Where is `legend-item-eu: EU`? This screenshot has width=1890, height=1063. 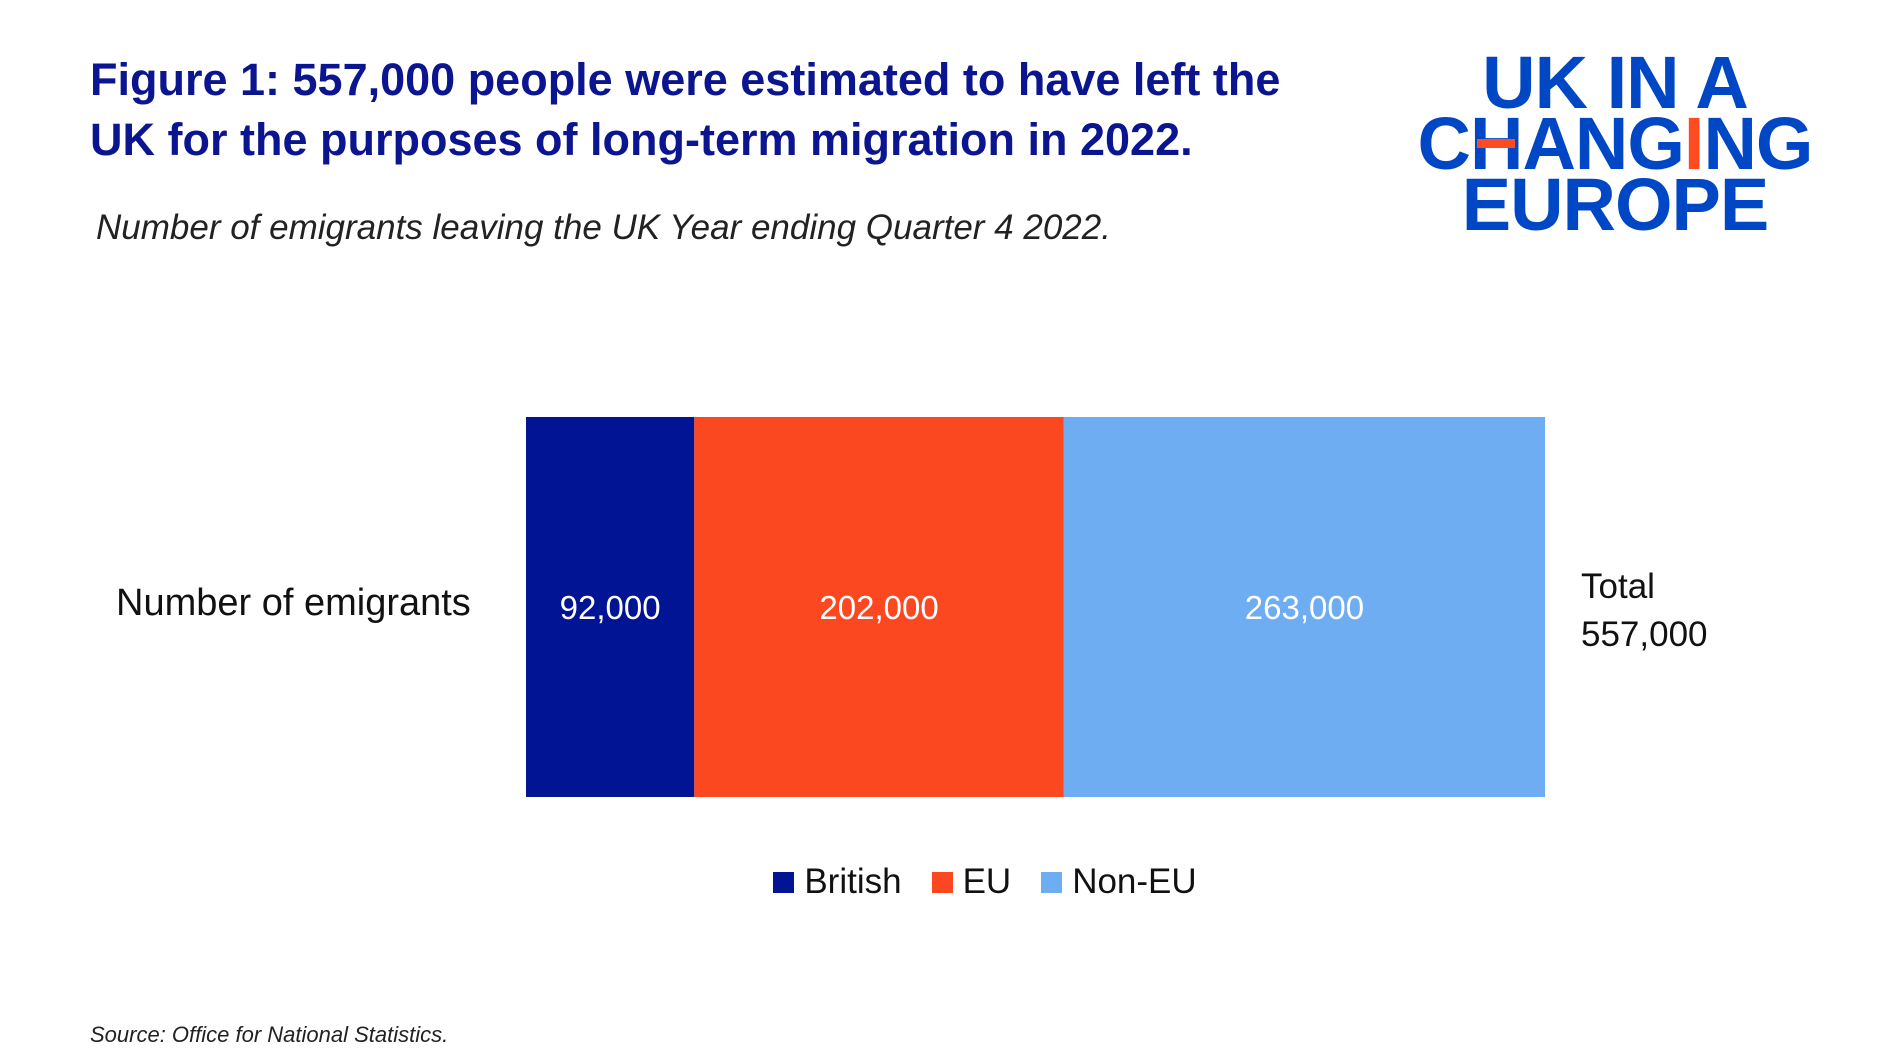
legend-item-eu: EU is located at coordinates (971, 882).